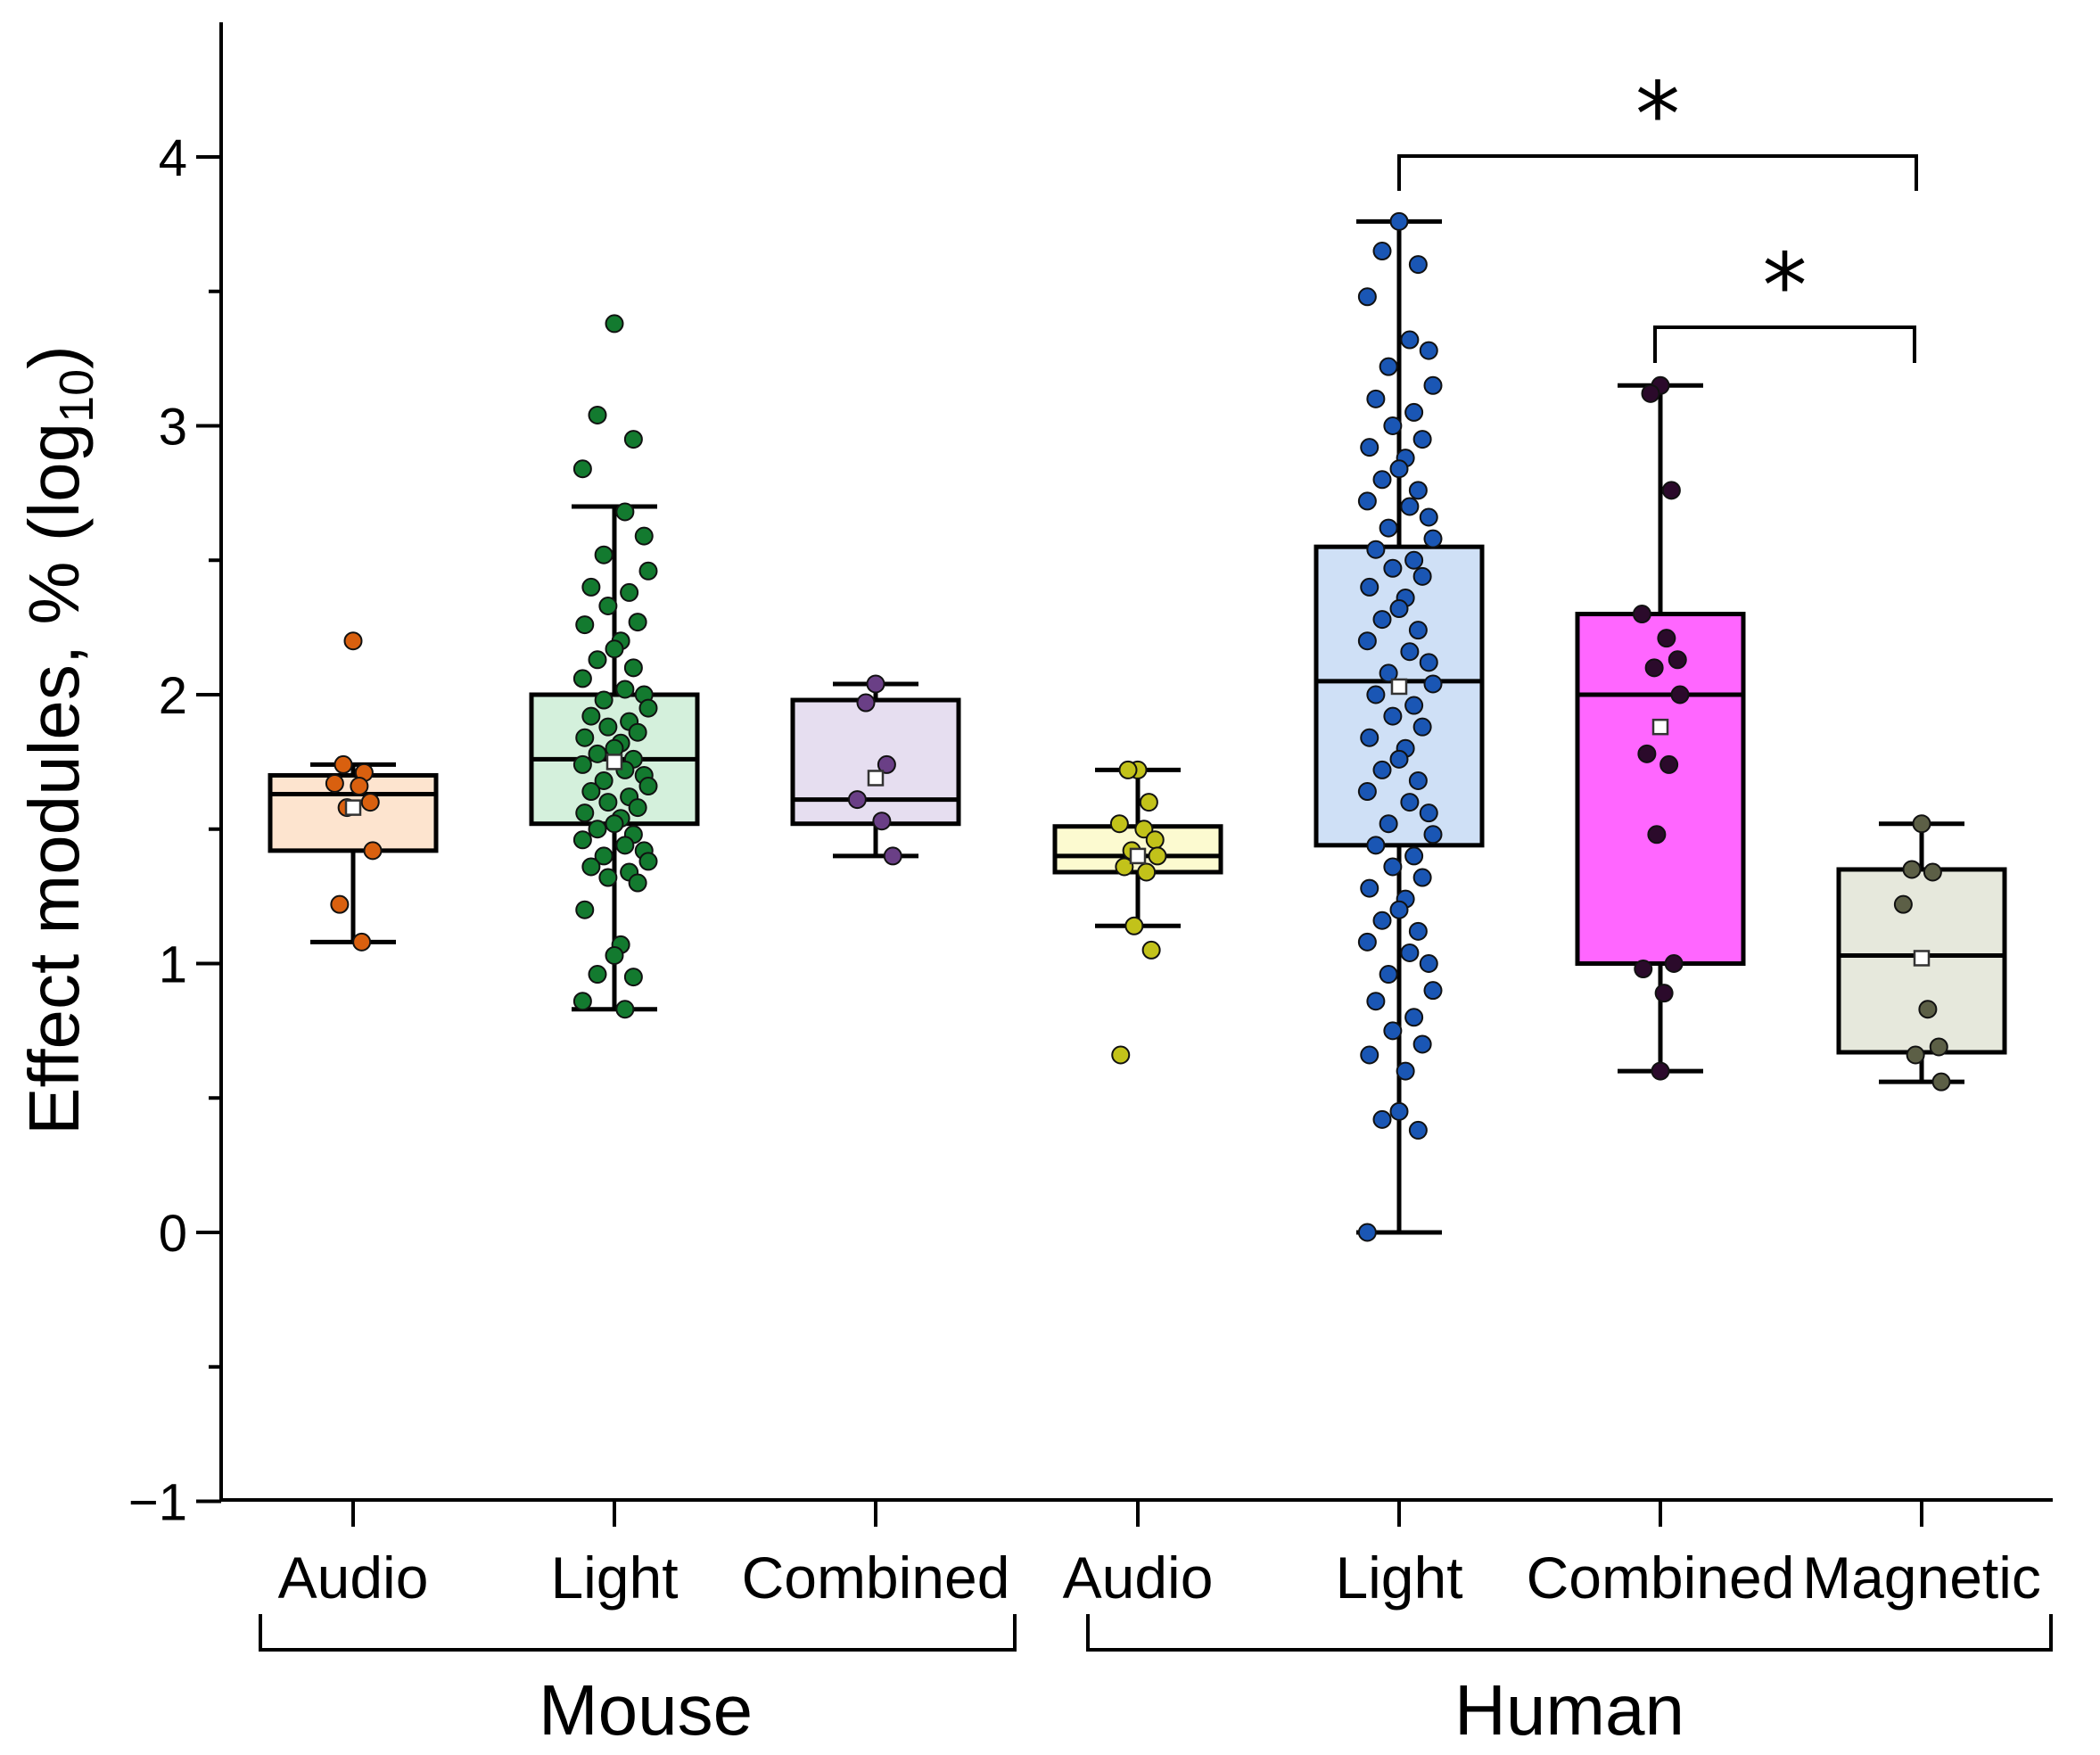  Describe the element at coordinates (1398, 1578) in the screenshot. I see `x-tick-label: Light` at that location.